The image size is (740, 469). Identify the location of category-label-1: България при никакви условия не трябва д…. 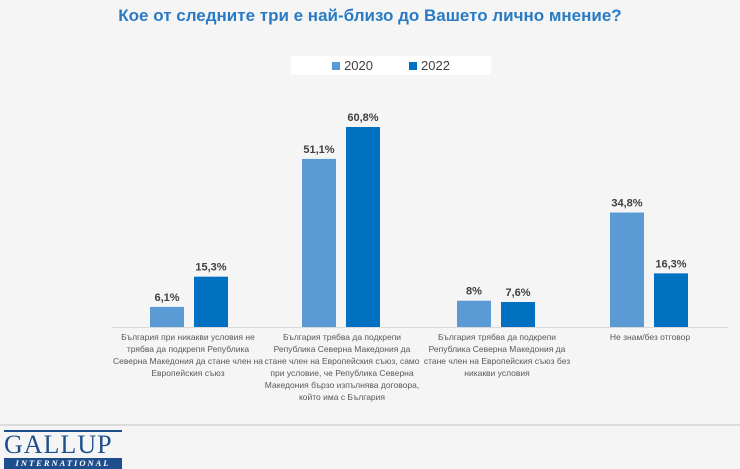
(188, 355).